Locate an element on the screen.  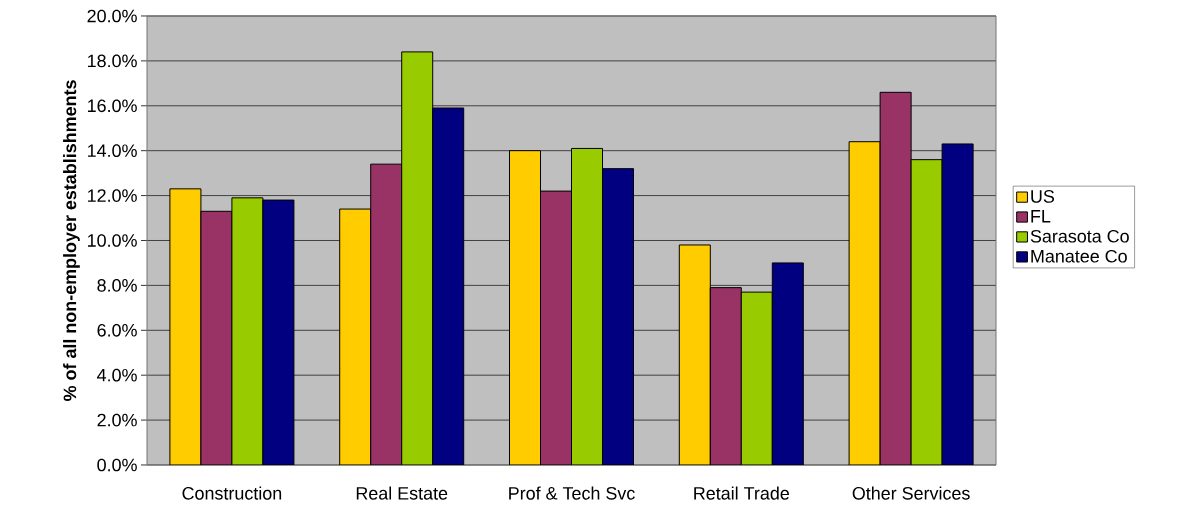
y-tick-label: 2.0% is located at coordinates (117, 420).